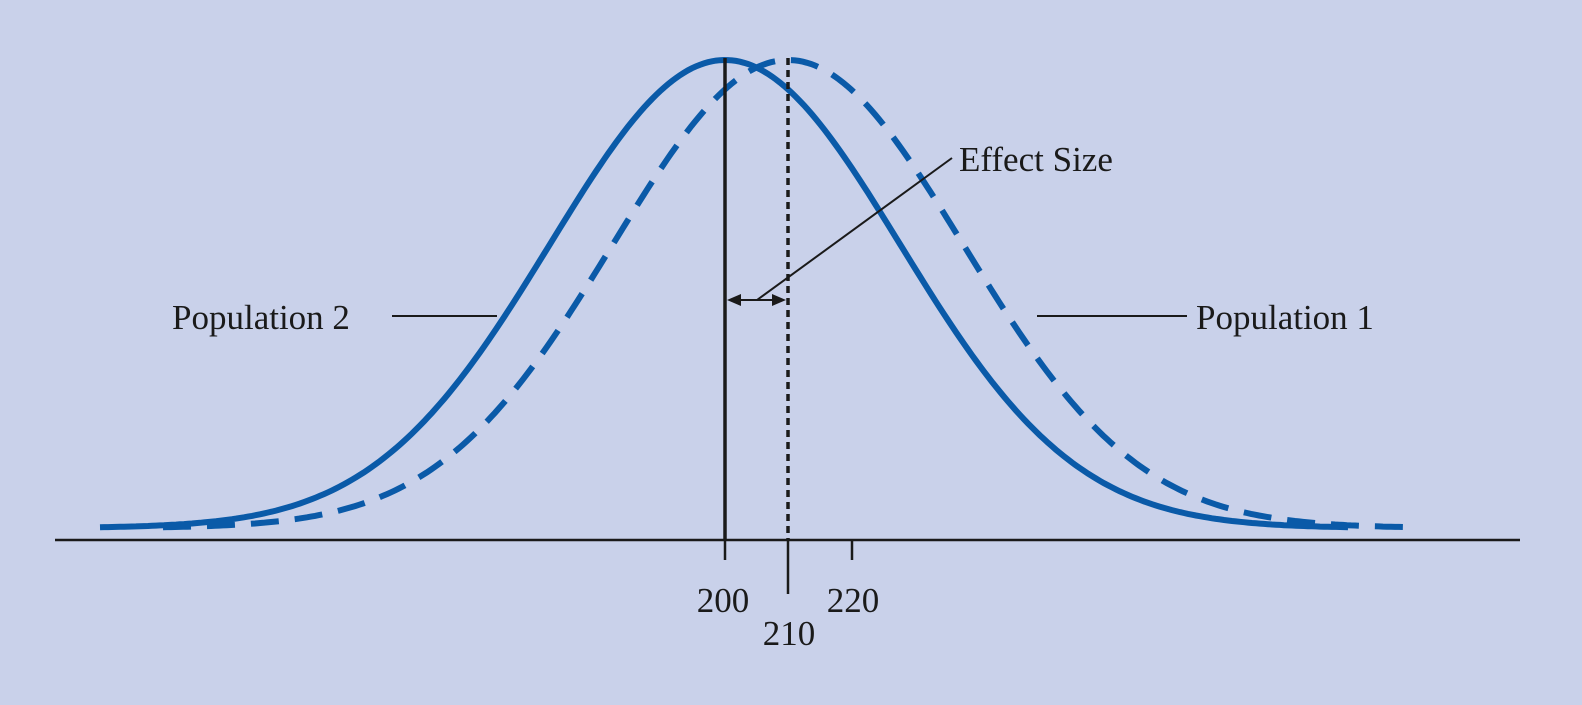  What do you see at coordinates (789, 633) in the screenshot?
I see `tick-label-210: 210` at bounding box center [789, 633].